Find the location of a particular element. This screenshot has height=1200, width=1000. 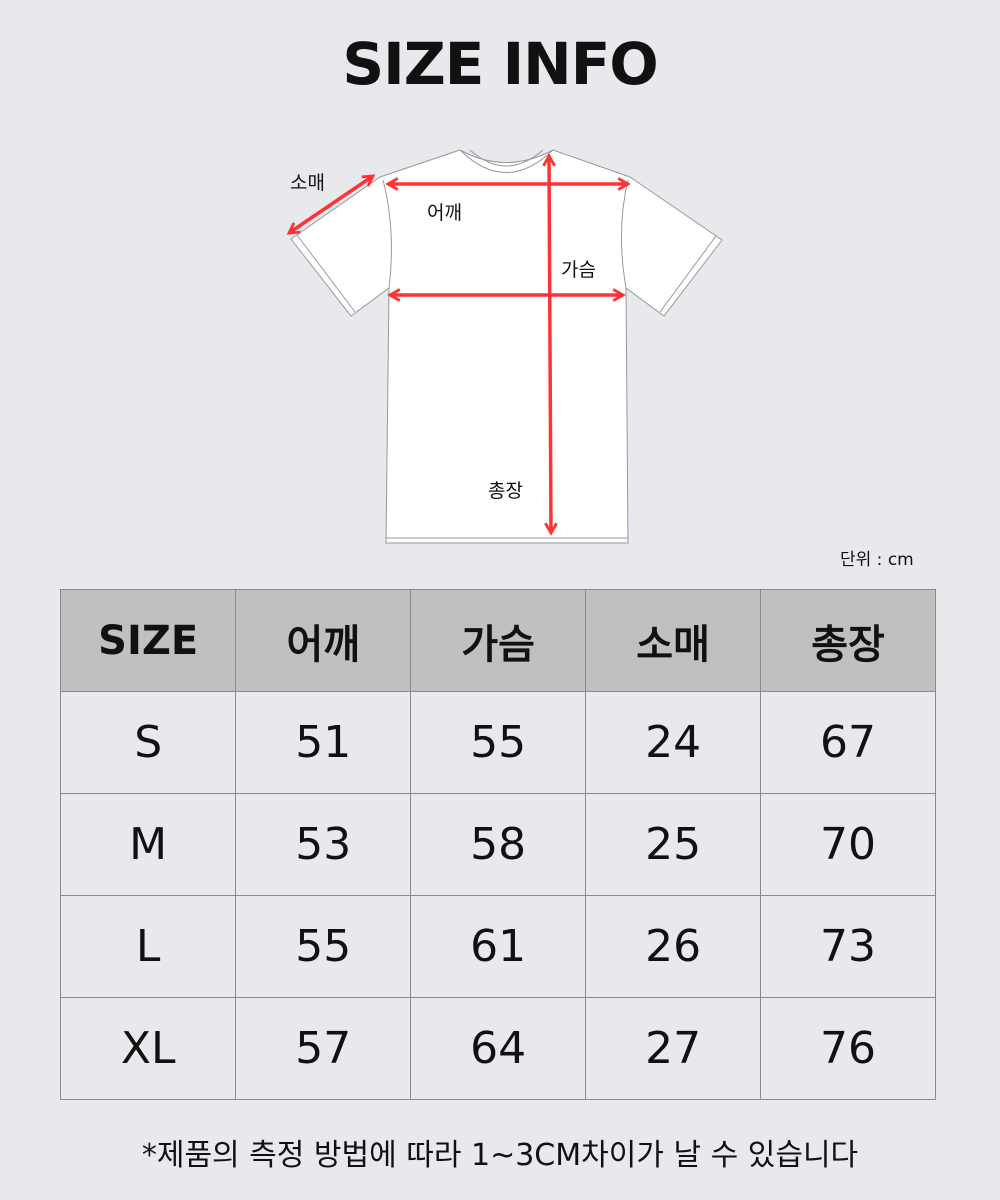

tshirt-outline is located at coordinates (506, 346).